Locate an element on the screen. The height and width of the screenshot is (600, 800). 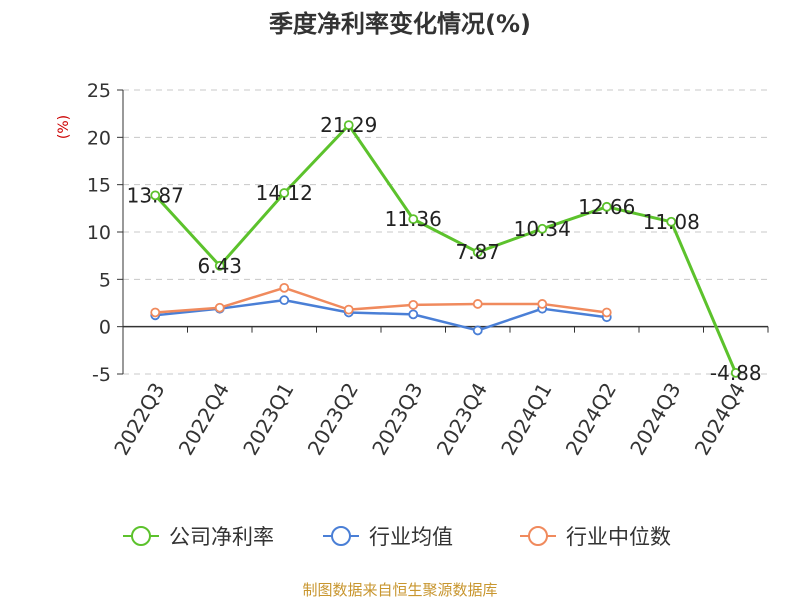
data-label: 7.87 is located at coordinates (477, 252).